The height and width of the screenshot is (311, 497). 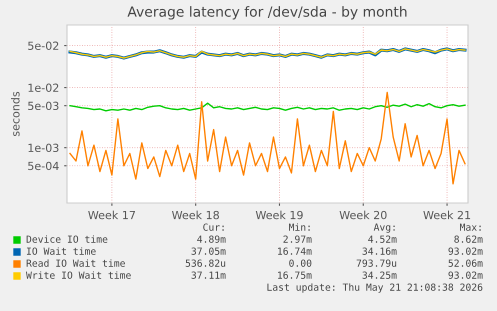 I want to click on text: 37.05m, so click(x=209, y=251).